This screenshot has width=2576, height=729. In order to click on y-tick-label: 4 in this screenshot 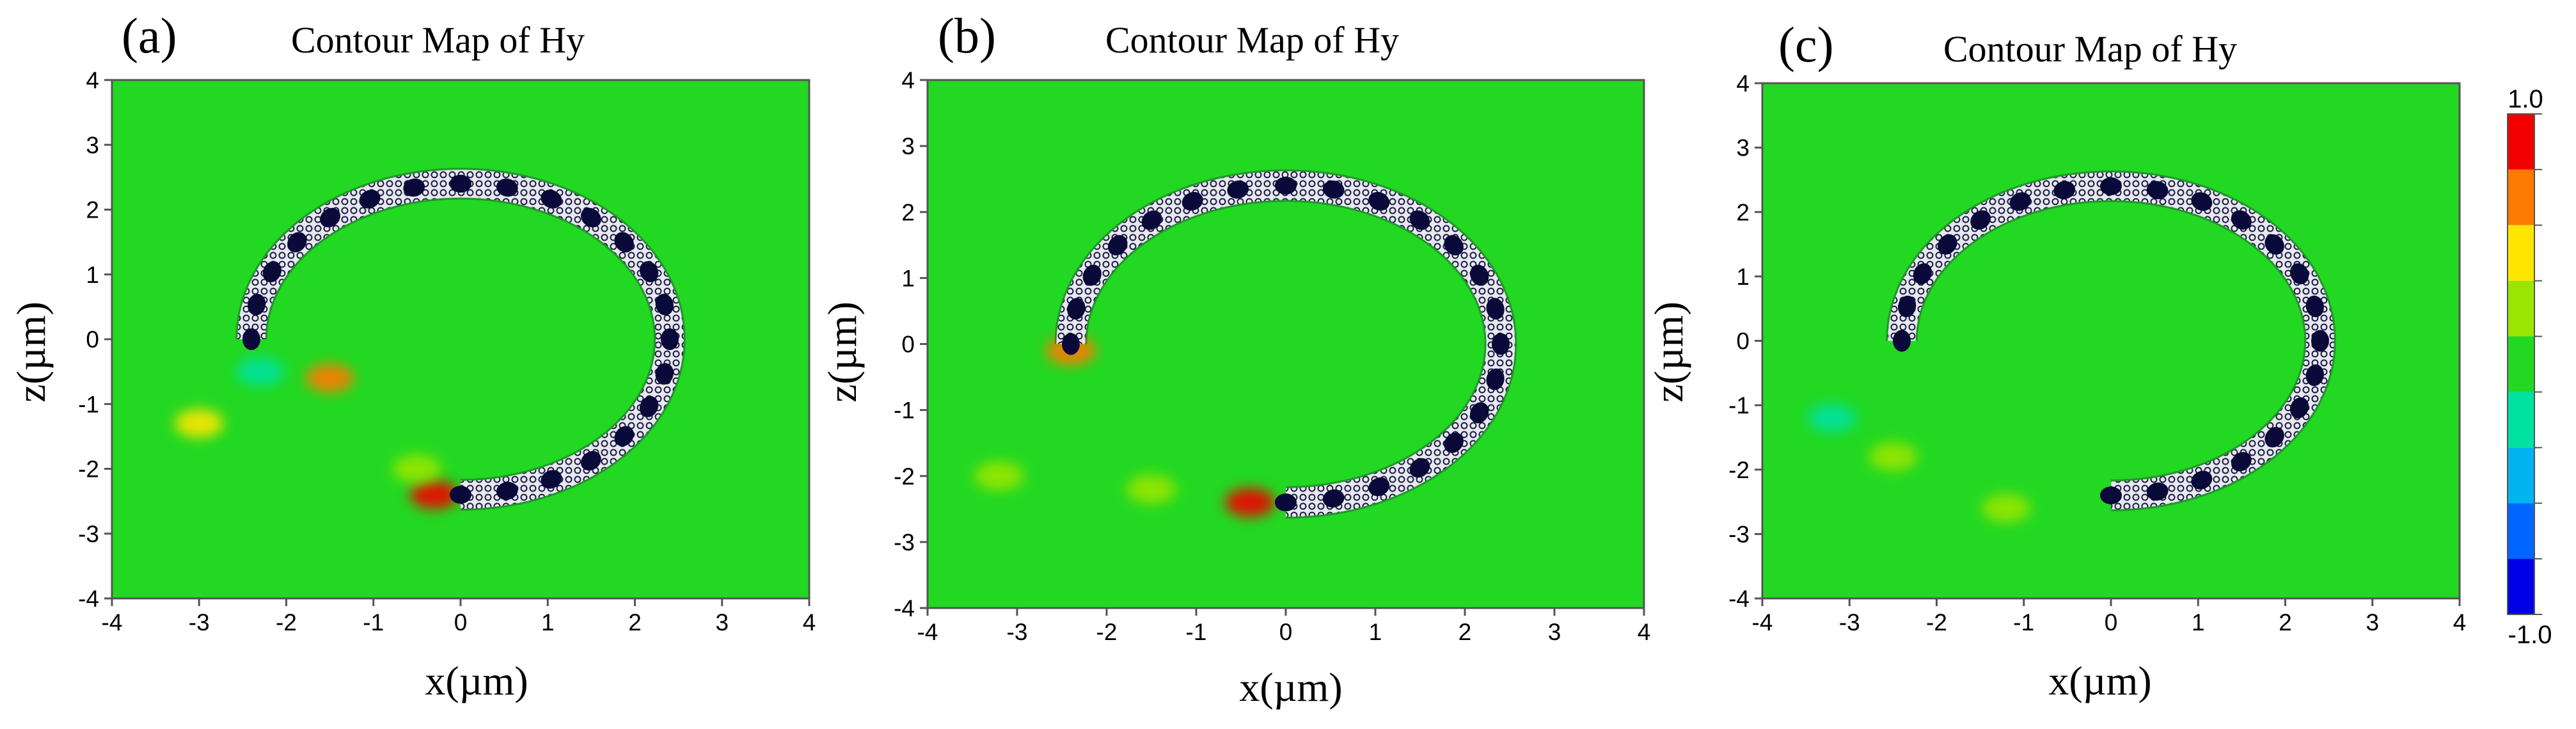, I will do `click(908, 80)`.